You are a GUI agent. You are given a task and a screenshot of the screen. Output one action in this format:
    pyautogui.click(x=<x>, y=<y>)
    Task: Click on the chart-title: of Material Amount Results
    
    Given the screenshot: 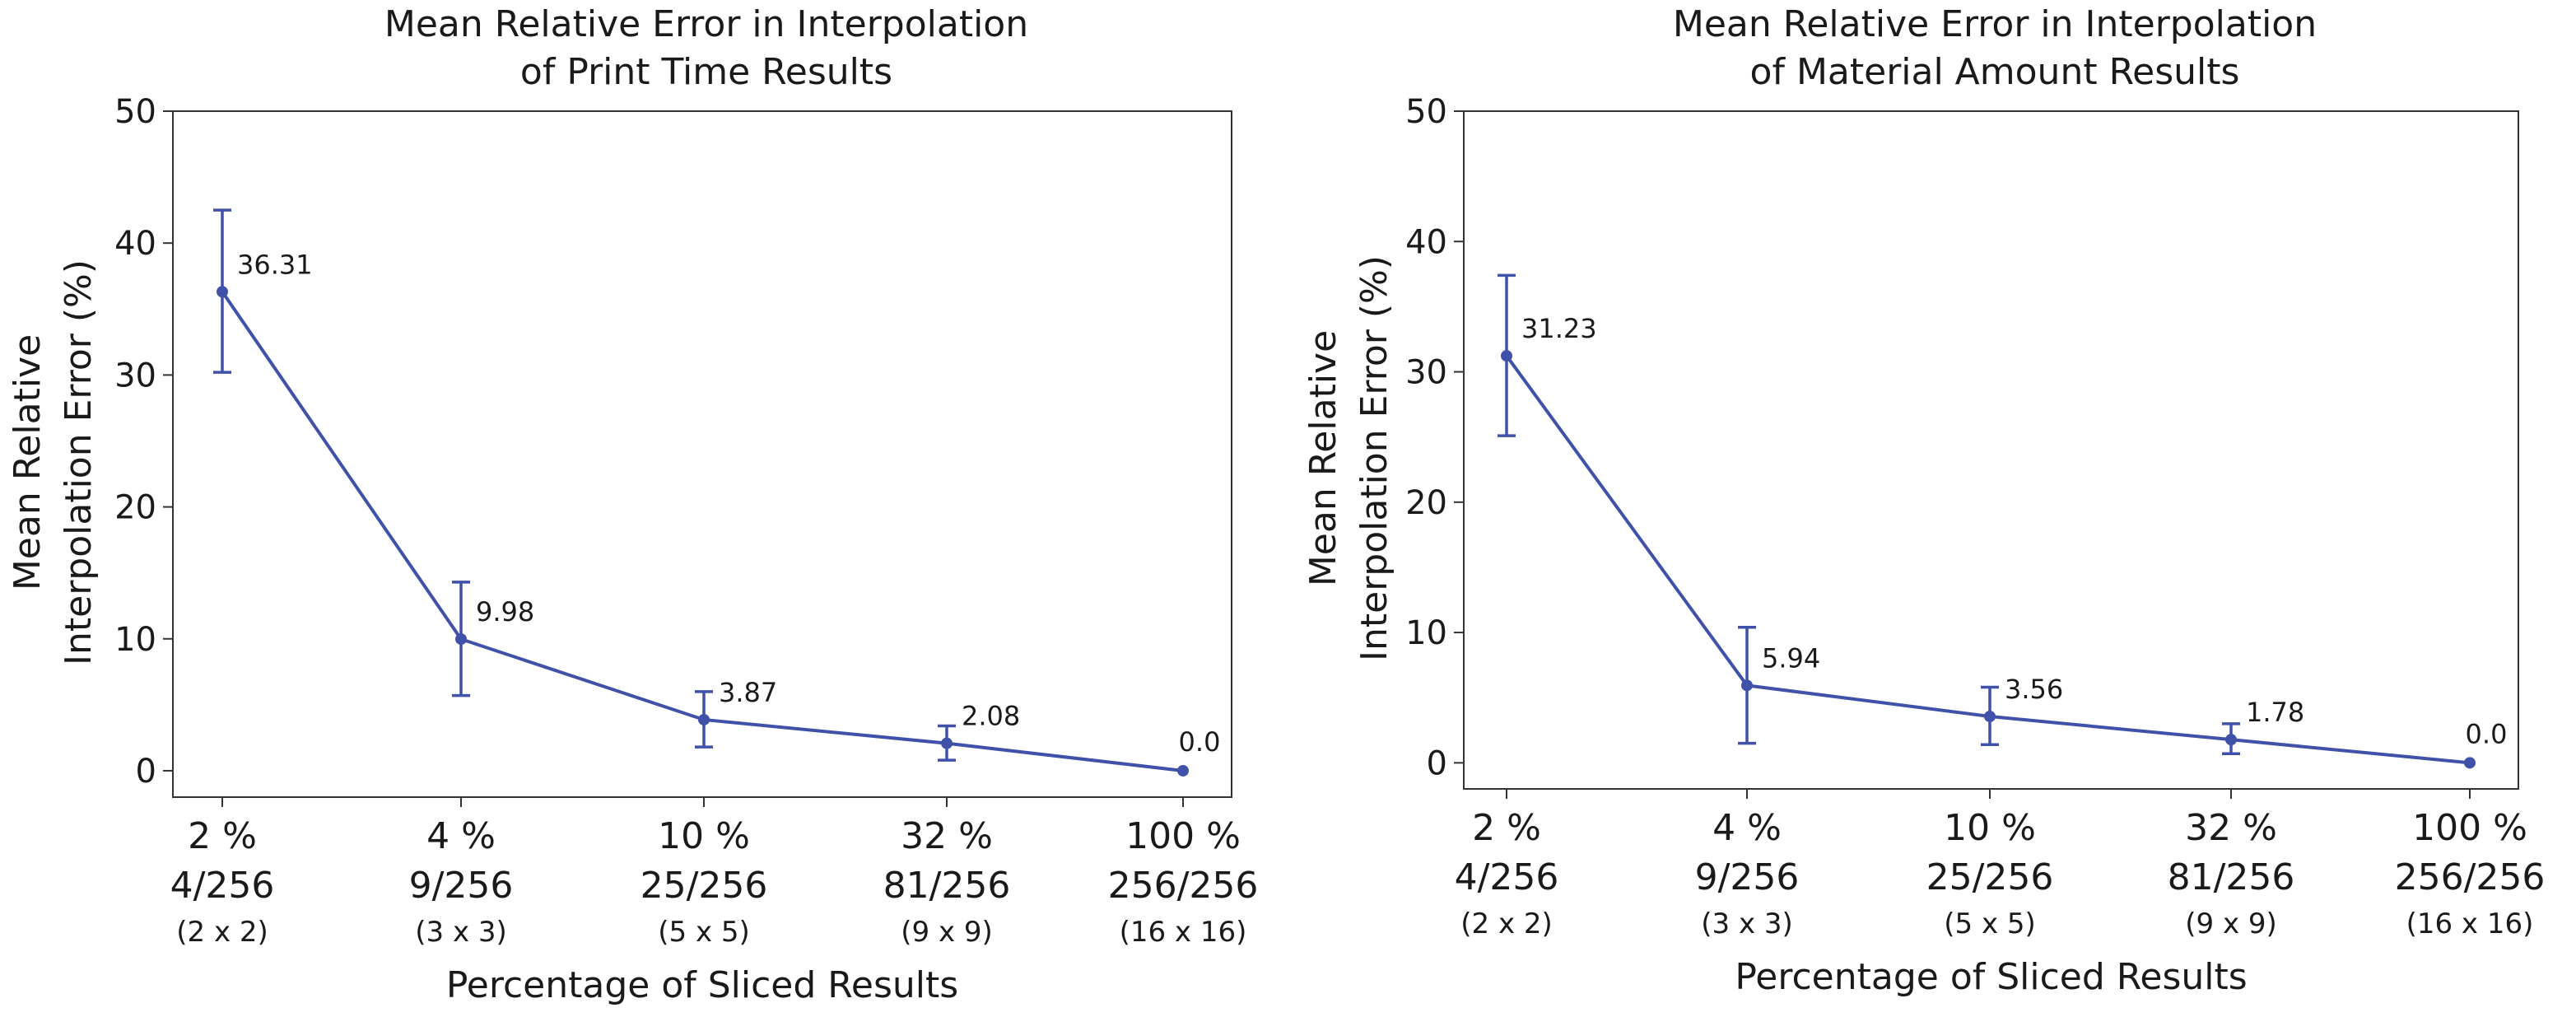 What is the action you would take?
    pyautogui.click(x=1995, y=72)
    